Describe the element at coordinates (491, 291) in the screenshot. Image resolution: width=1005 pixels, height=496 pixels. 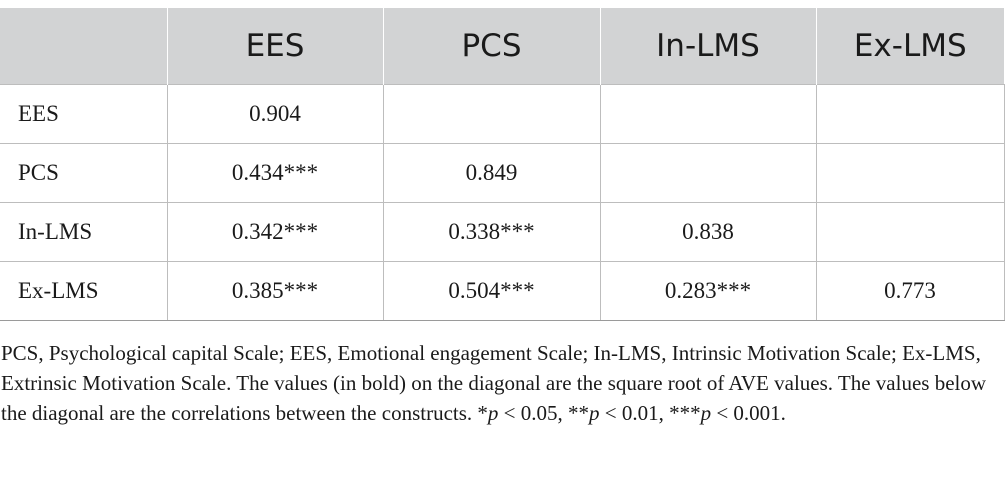
I see `table-cell: 0.504***` at that location.